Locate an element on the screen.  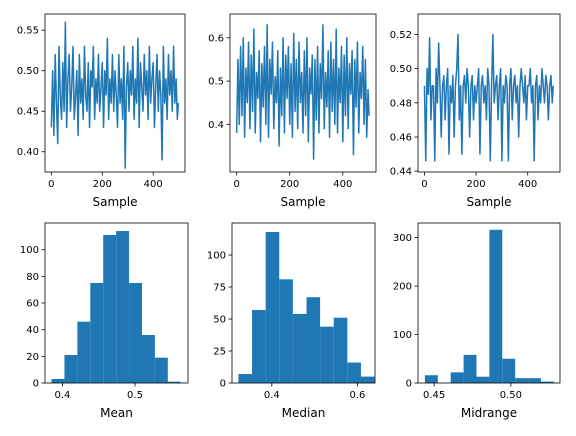
trace-midrange-series-line is located at coordinates (489, 97).